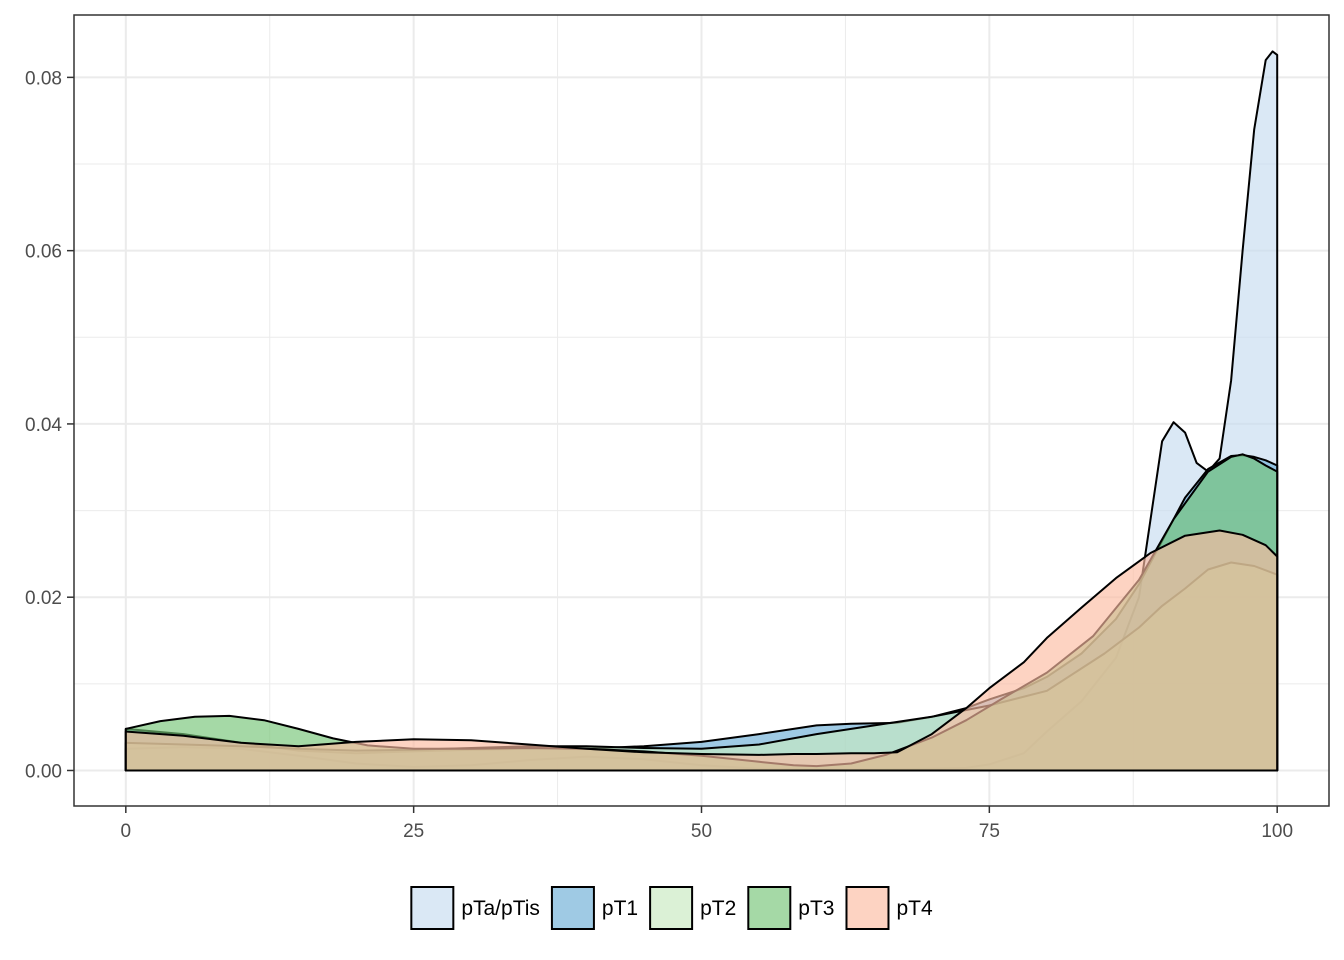 The height and width of the screenshot is (960, 1344). What do you see at coordinates (43, 598) in the screenshot?
I see `y-tick-label: 0.02` at bounding box center [43, 598].